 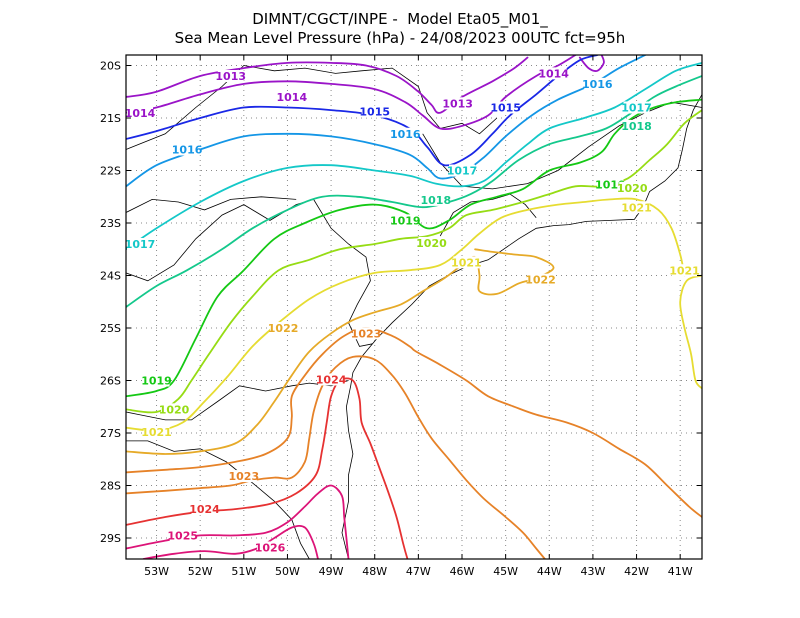 I want to click on lat-tick-label: 27S, so click(x=110, y=433).